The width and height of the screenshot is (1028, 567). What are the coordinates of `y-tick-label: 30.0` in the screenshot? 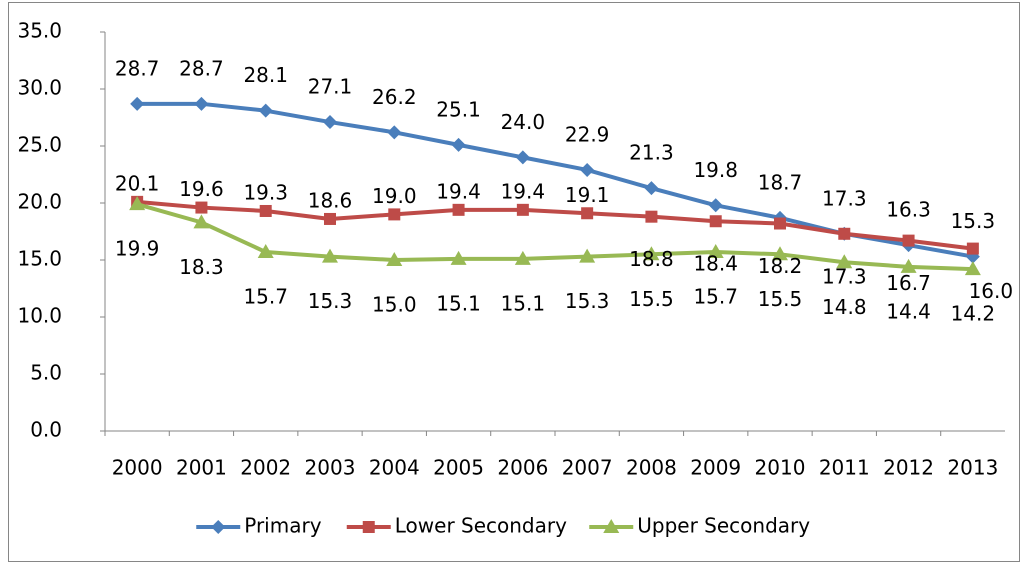 It's located at (39, 88).